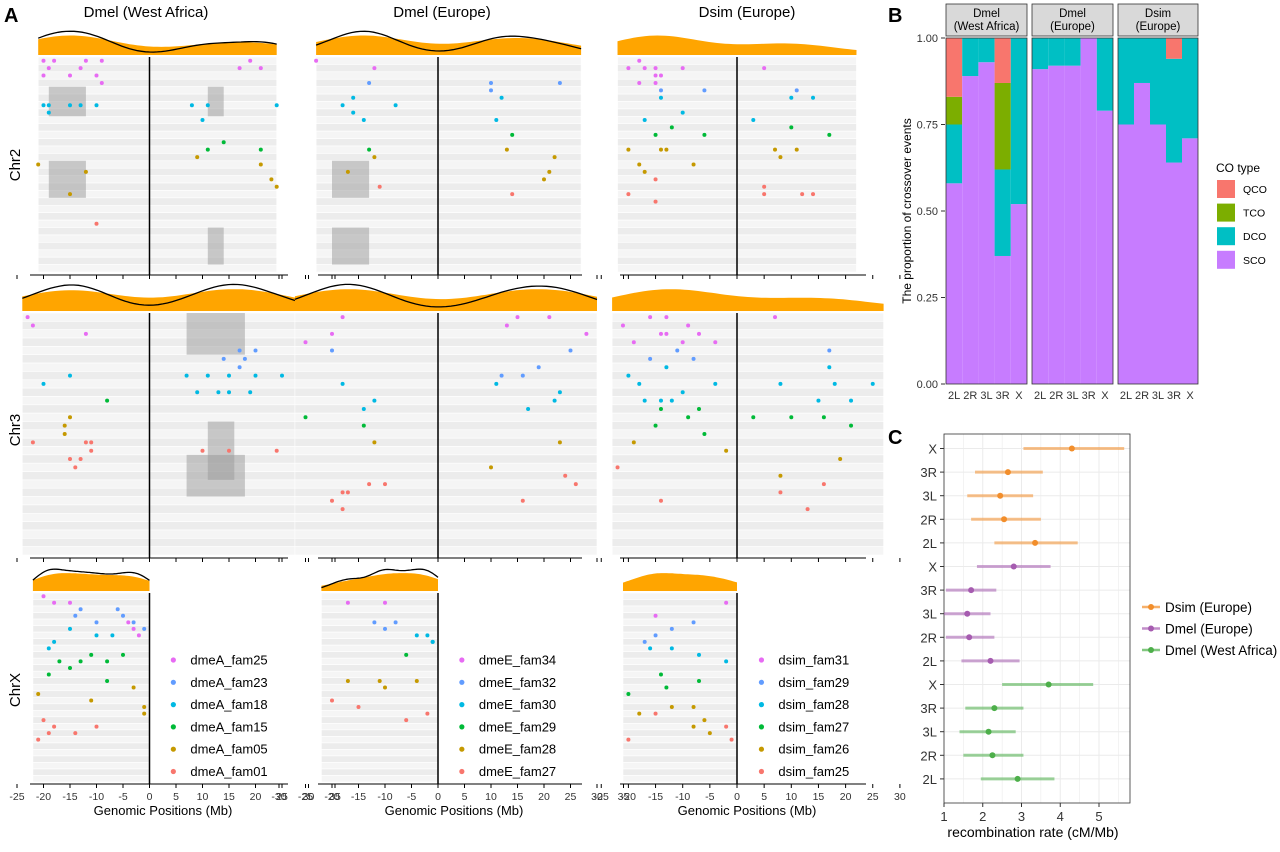 This screenshot has width=1280, height=852. What do you see at coordinates (1000, 495) in the screenshot?
I see `estimate-point` at bounding box center [1000, 495].